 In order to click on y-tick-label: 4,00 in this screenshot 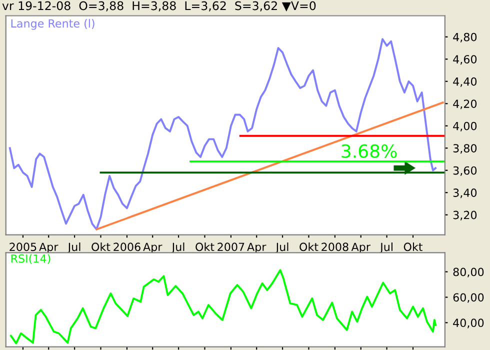, I will do `click(465, 127)`.